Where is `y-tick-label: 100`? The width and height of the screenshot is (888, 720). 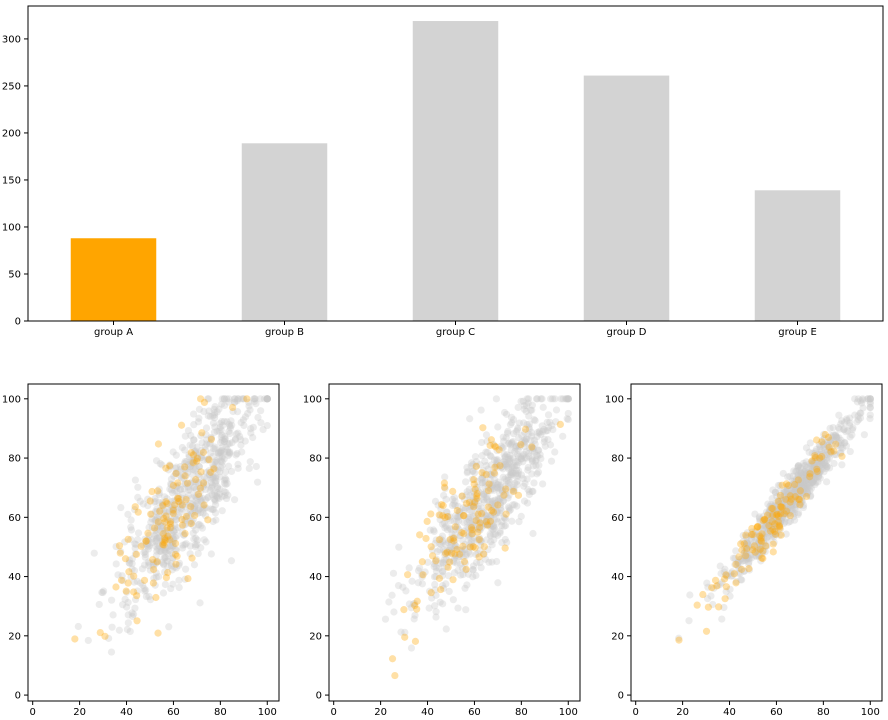 y-tick-label: 100 is located at coordinates (614, 399).